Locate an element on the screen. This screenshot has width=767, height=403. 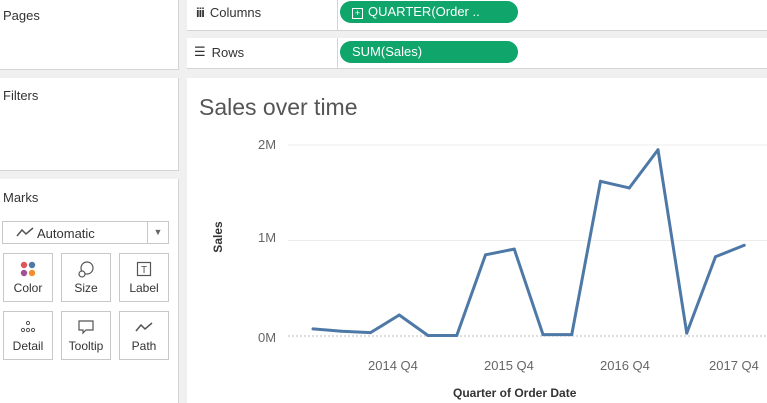
detail-dots-icon is located at coordinates (28, 327).